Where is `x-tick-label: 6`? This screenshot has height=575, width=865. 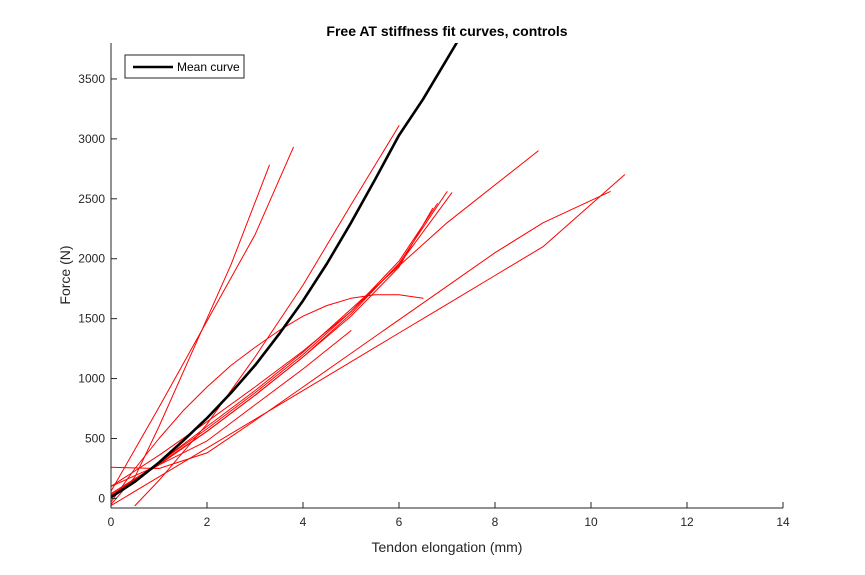
x-tick-label: 6 is located at coordinates (399, 522).